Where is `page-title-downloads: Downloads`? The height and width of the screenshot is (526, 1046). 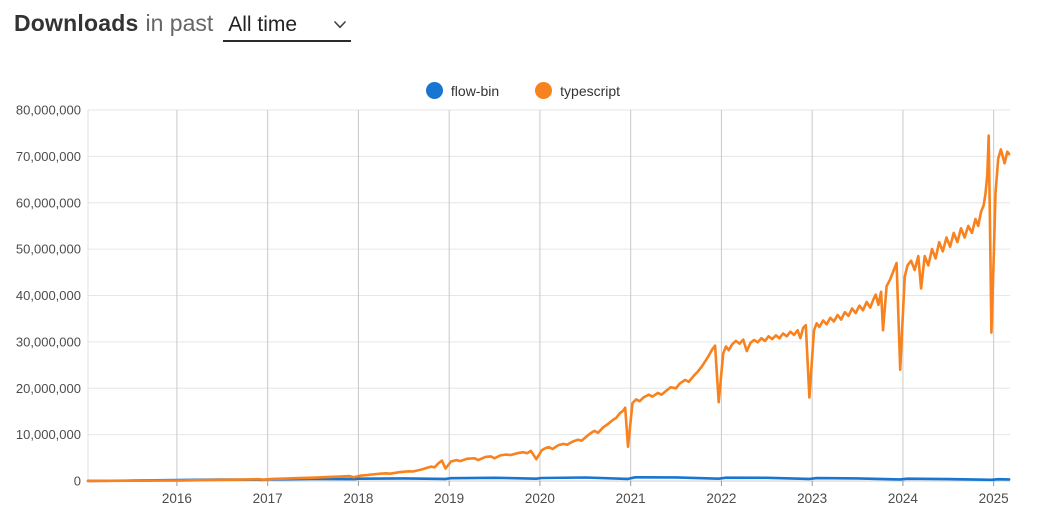
page-title-downloads: Downloads is located at coordinates (76, 23).